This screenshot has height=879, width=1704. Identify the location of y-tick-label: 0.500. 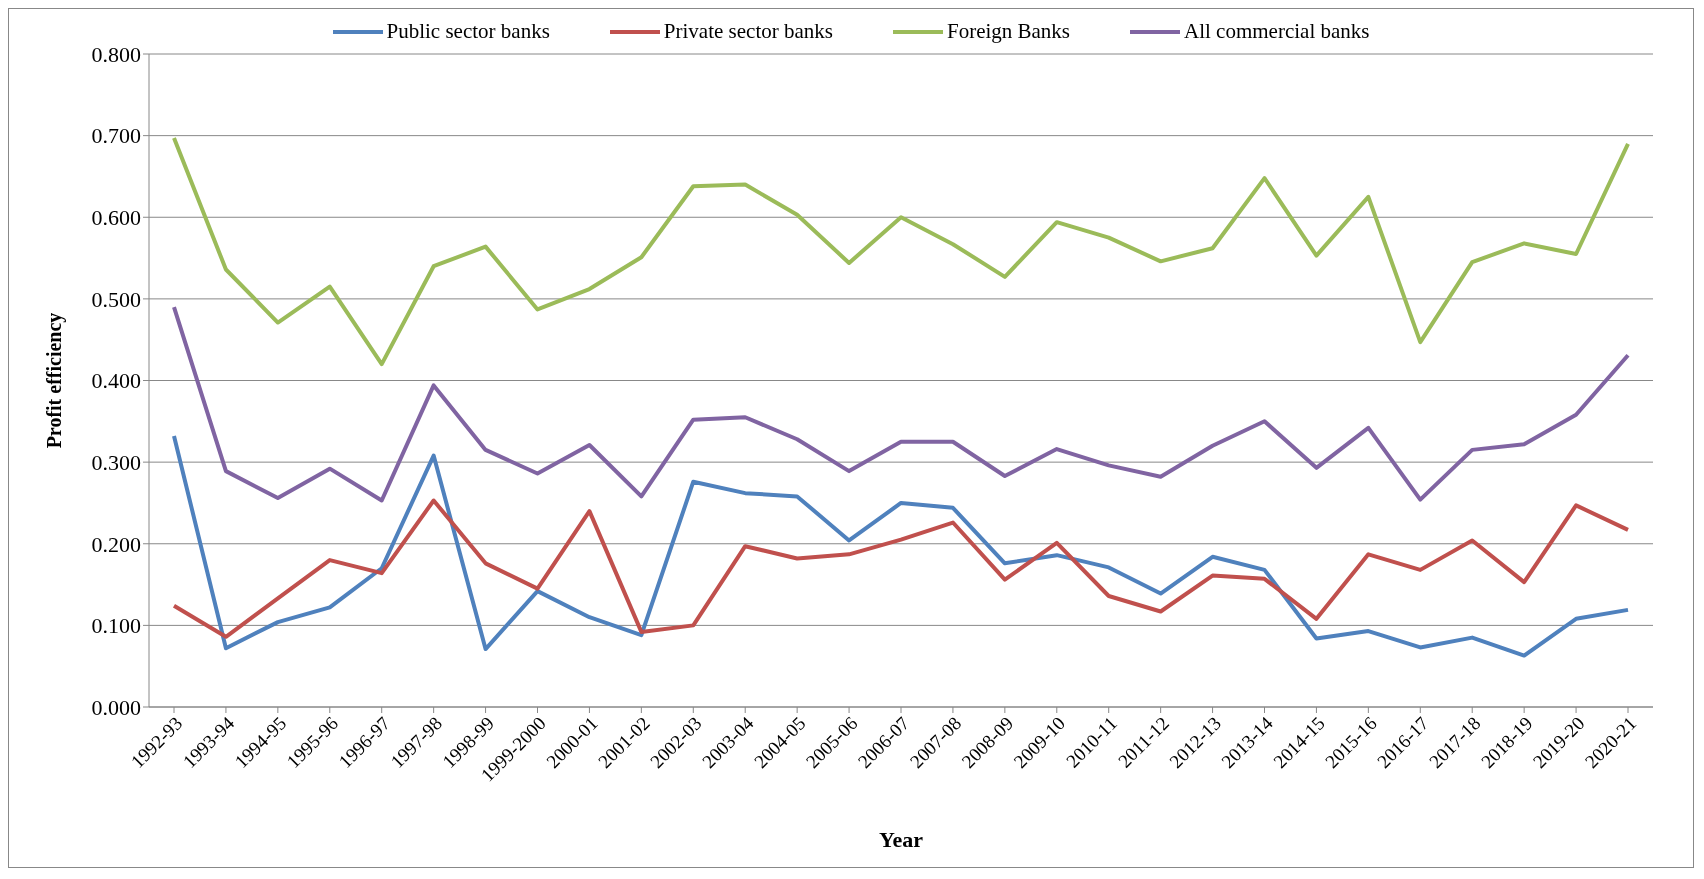
(116, 299).